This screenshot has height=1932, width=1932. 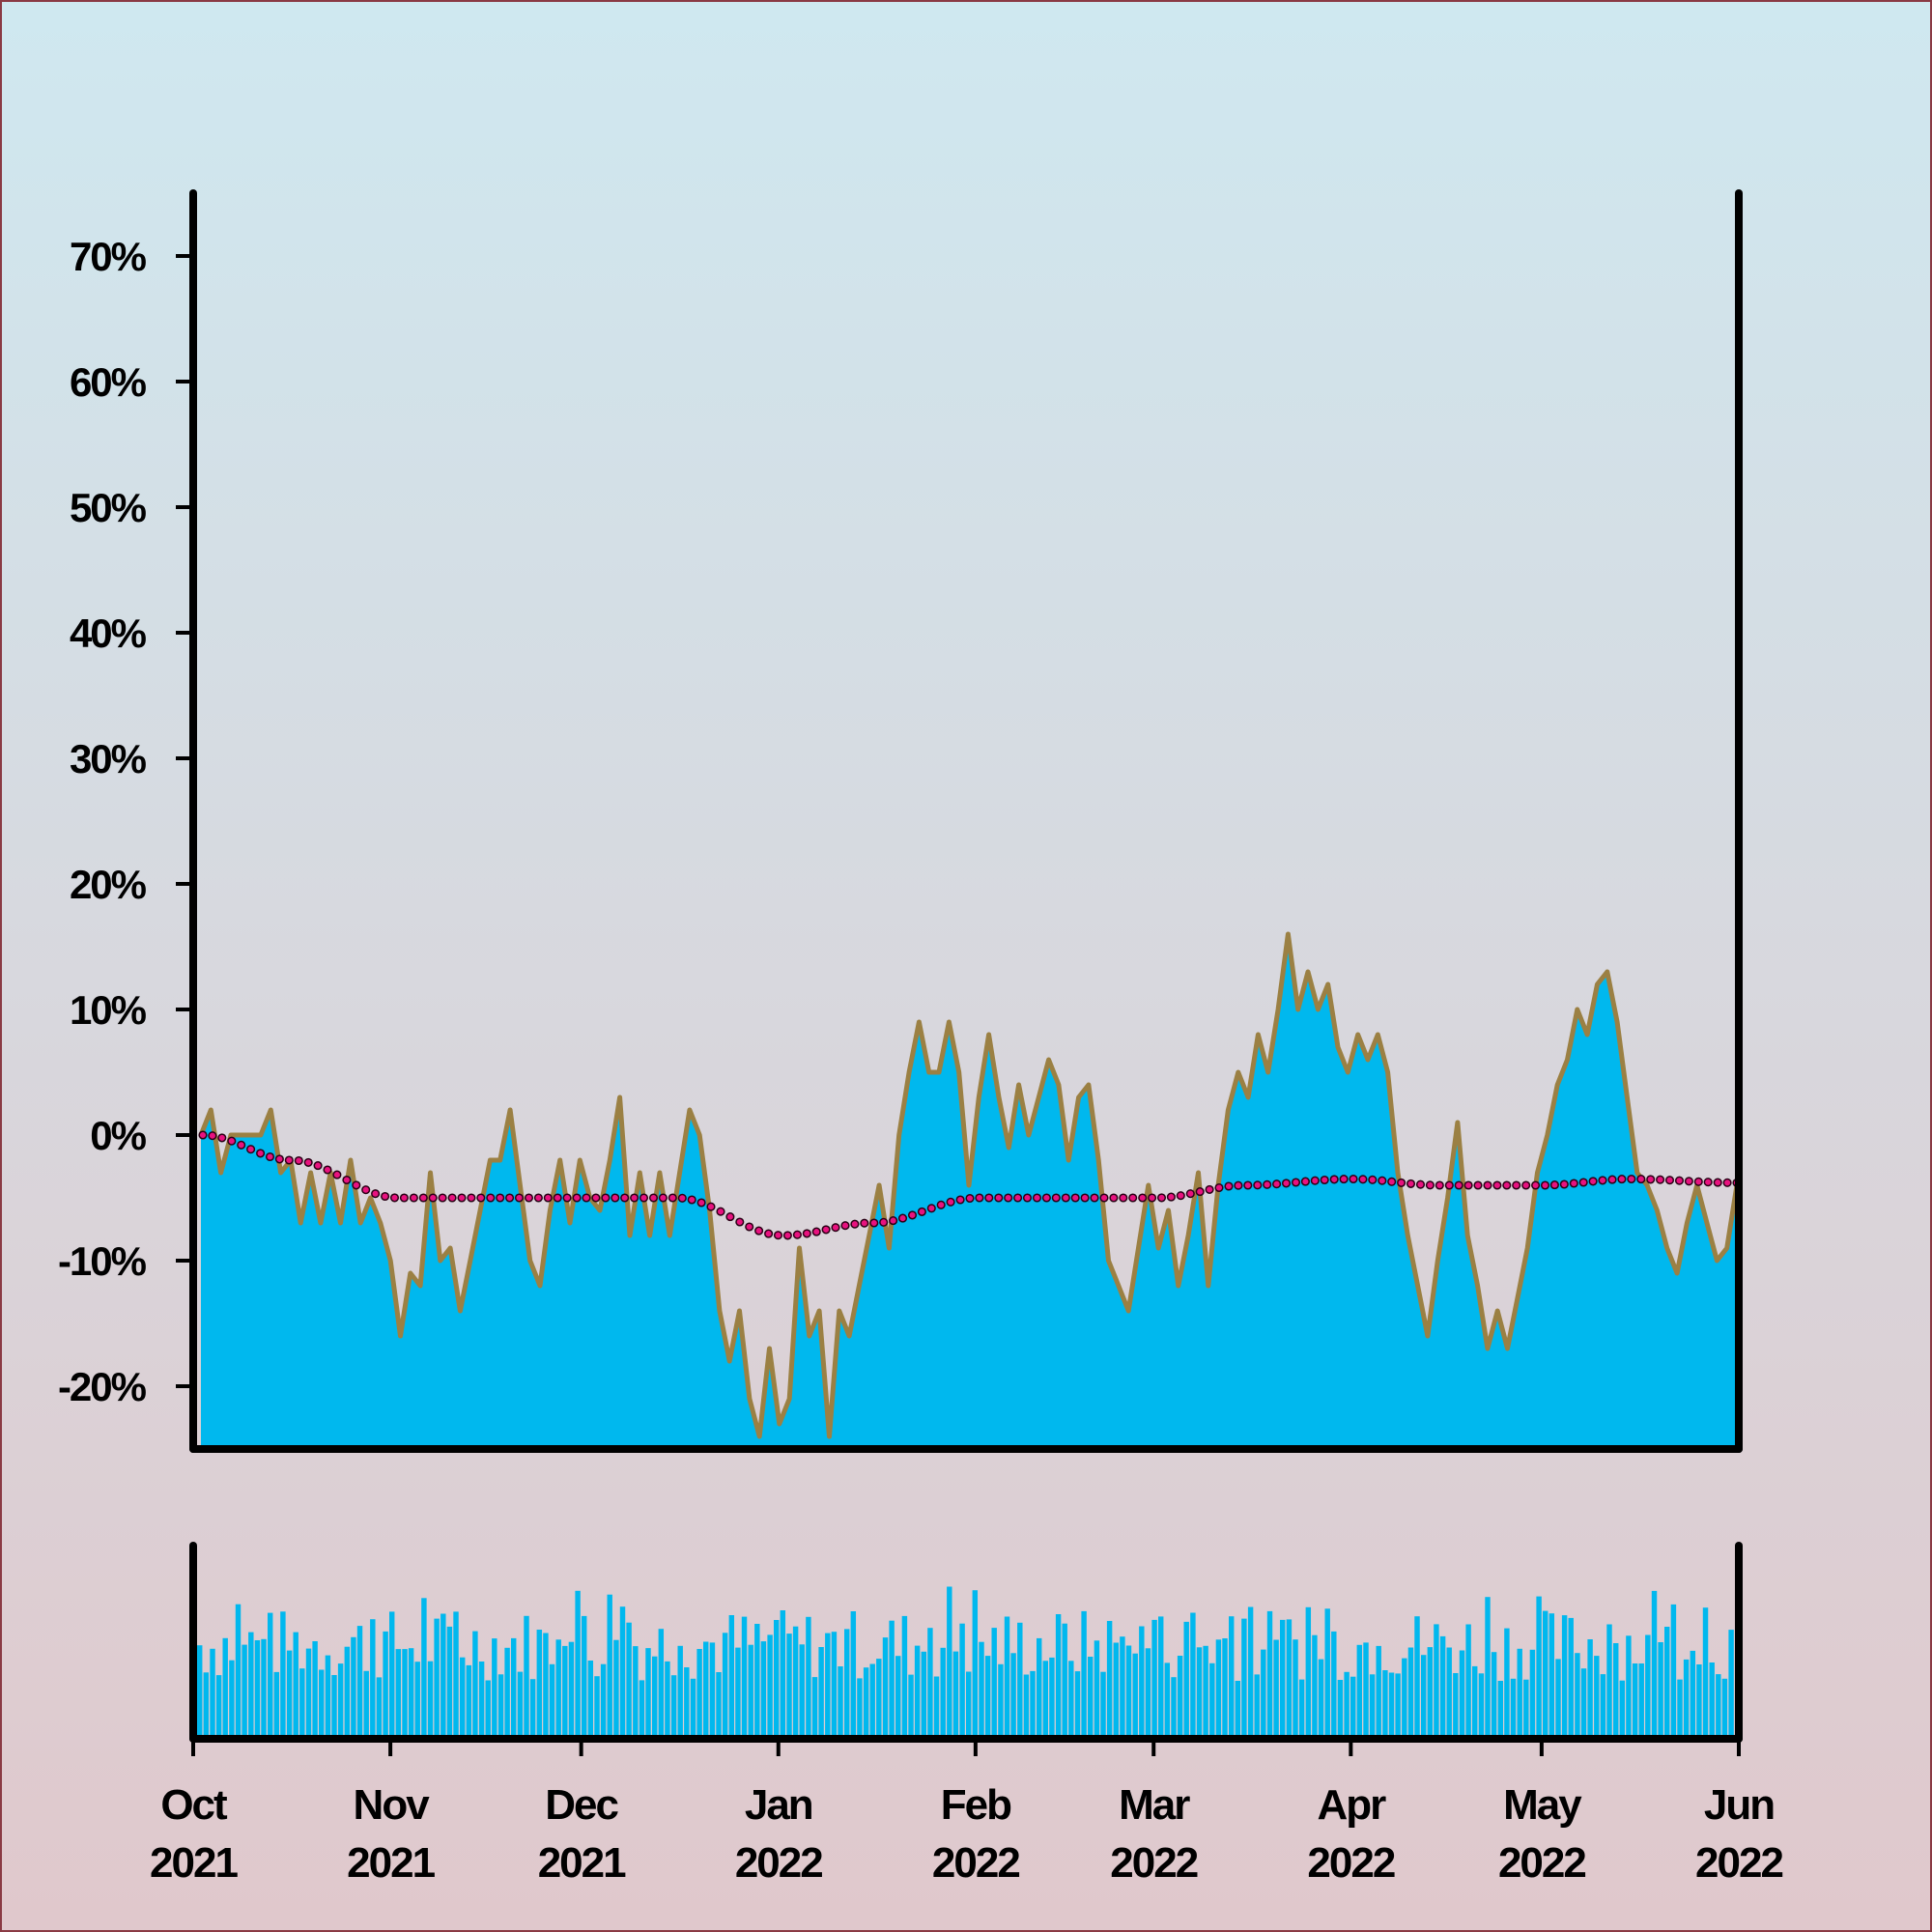 What do you see at coordinates (392, 1805) in the screenshot?
I see `x-tick-month: Nov` at bounding box center [392, 1805].